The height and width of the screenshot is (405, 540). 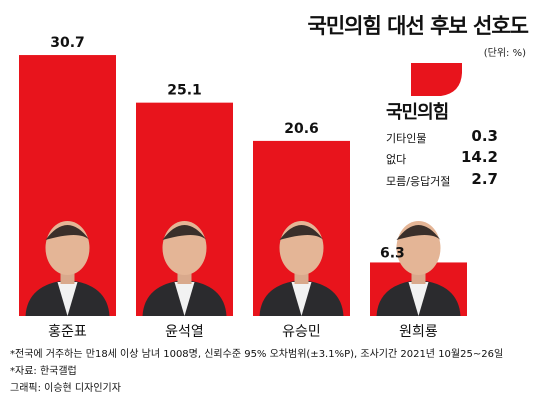 I want to click on other-row-etc: 기타인물 0.3, so click(x=452, y=136).